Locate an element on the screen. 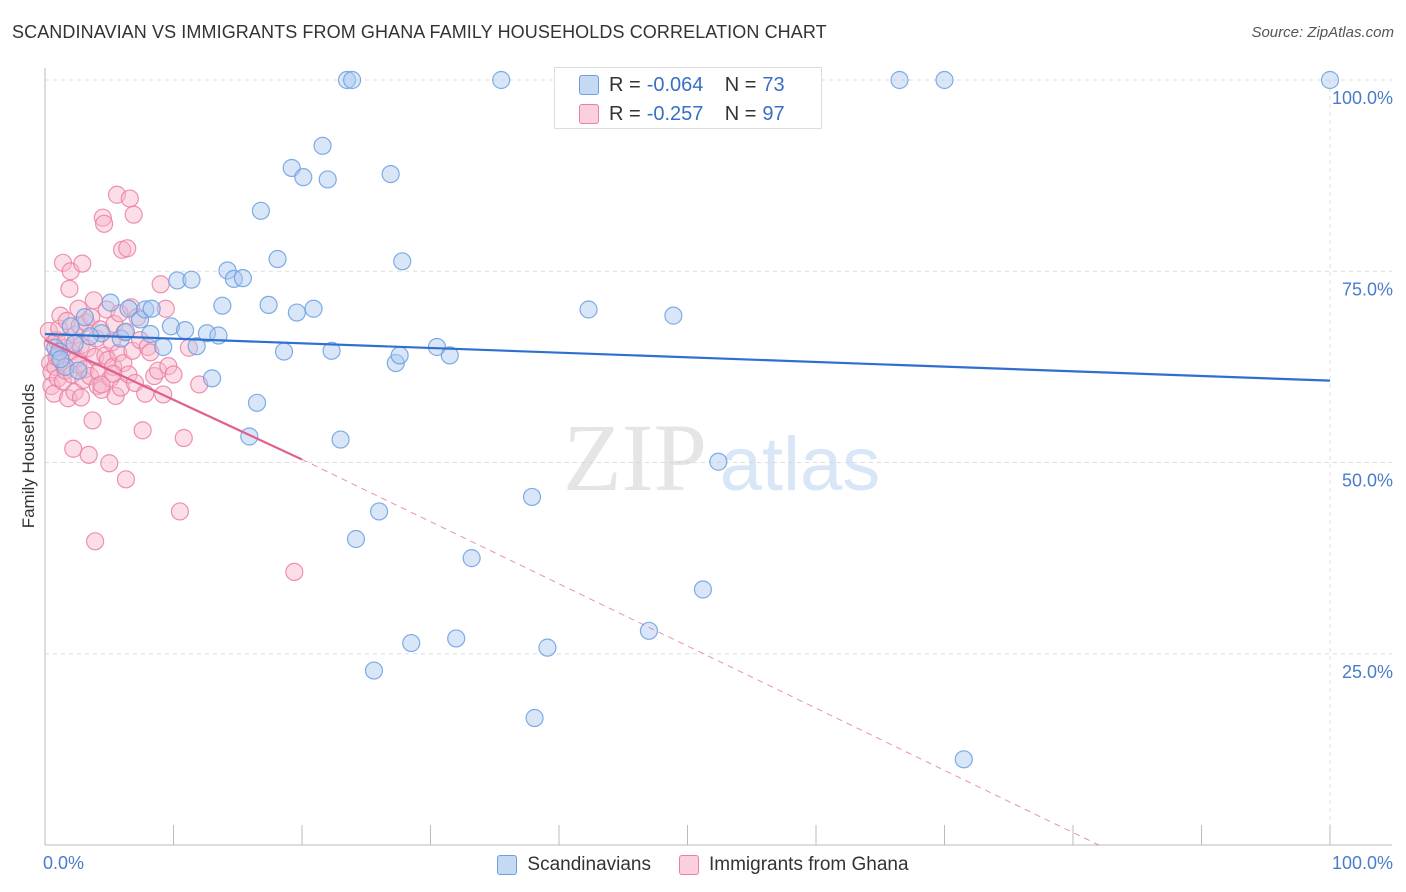  watermark-atlas: atlas is located at coordinates (800, 464).